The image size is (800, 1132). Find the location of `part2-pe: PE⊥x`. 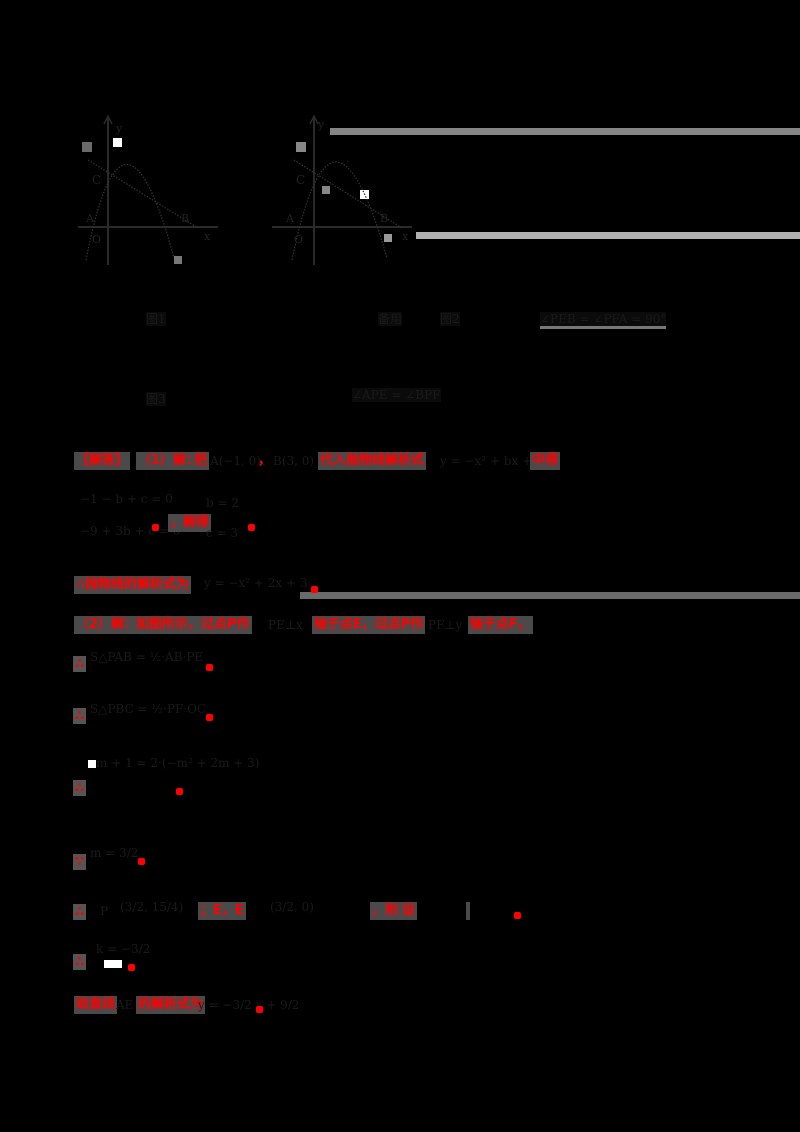

part2-pe: PE⊥x is located at coordinates (285, 625).